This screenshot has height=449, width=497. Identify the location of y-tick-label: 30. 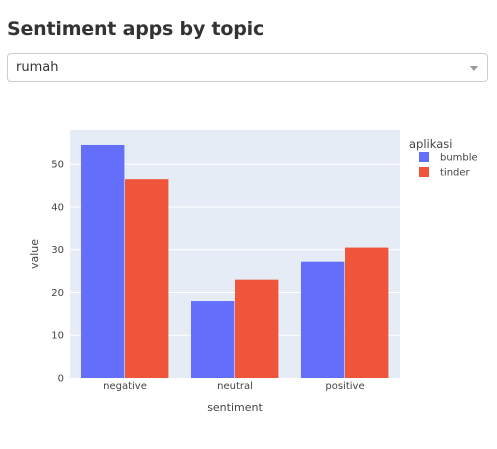
(57, 250).